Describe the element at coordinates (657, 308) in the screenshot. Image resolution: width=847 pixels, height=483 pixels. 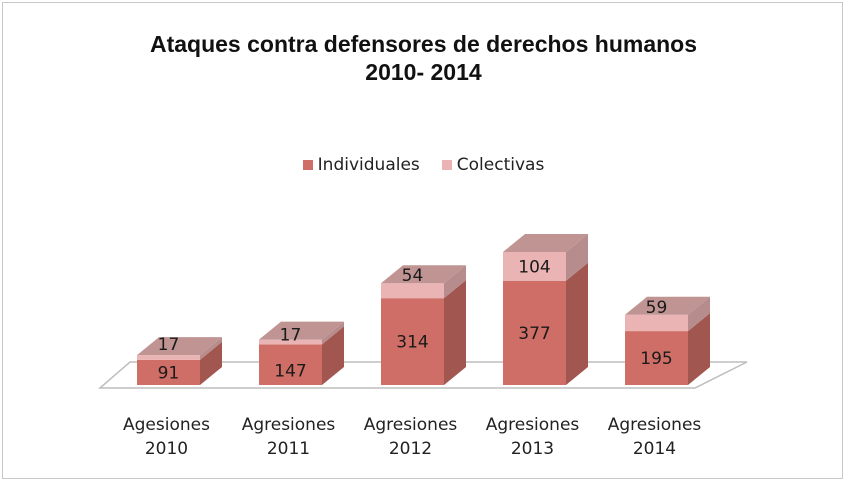
I see `data-label-colectivas-4: 59` at that location.